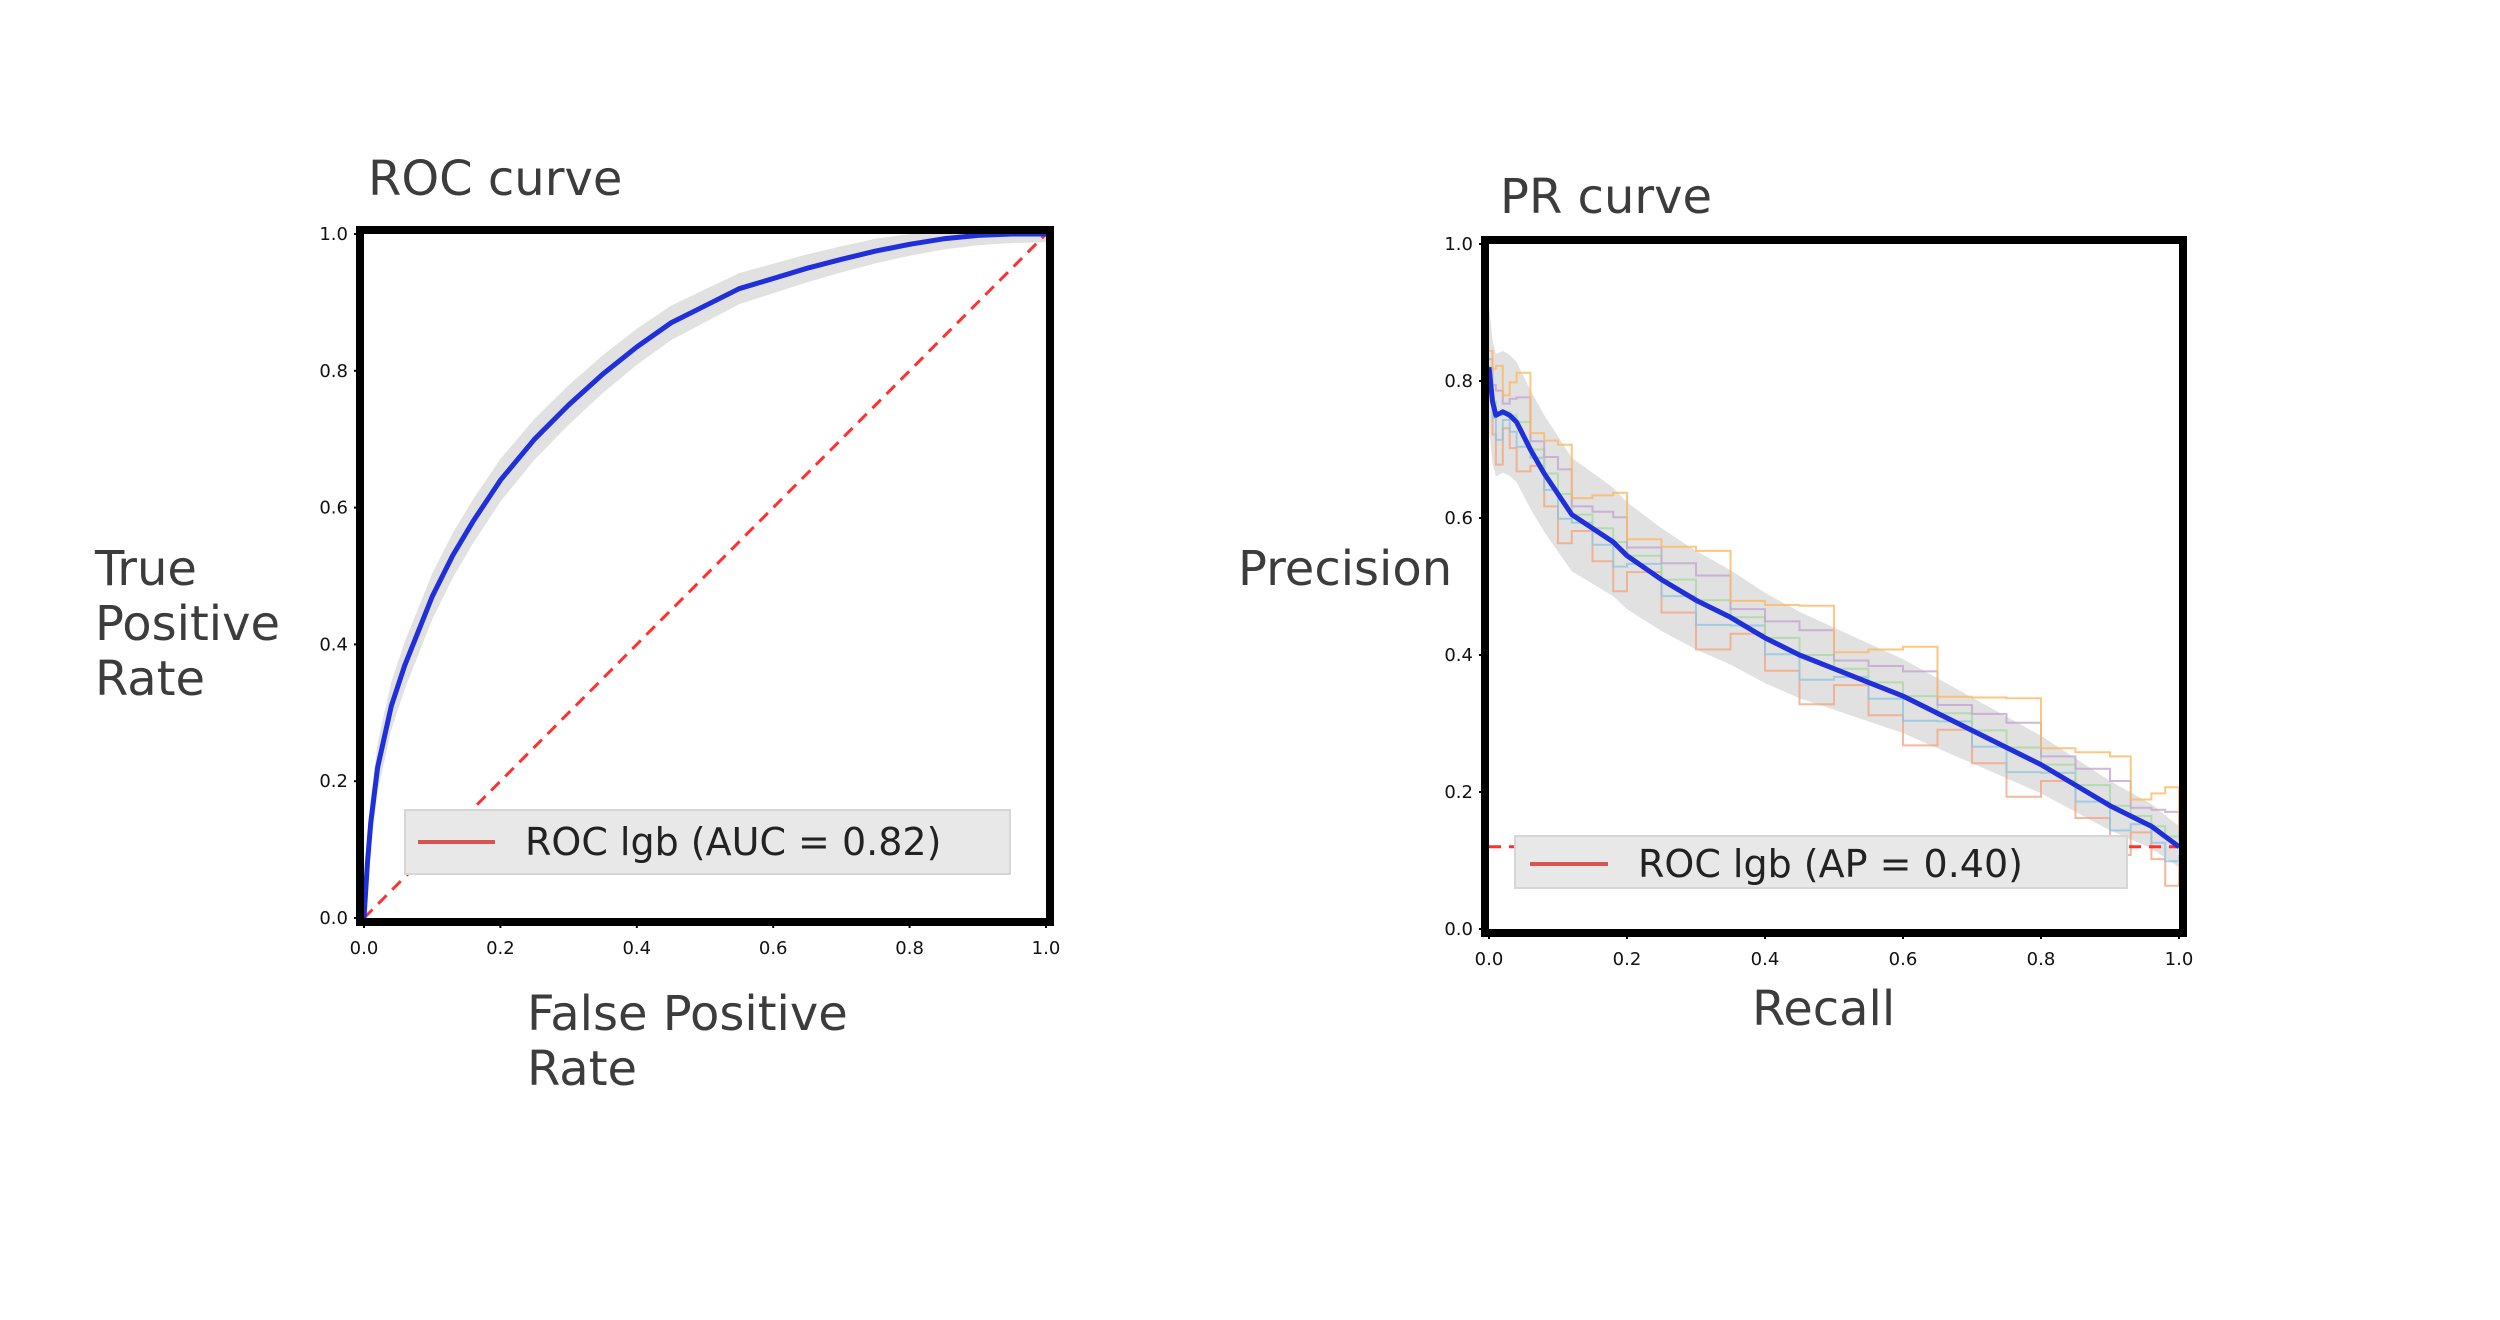 Image resolution: width=2500 pixels, height=1320 pixels. I want to click on pr-y-tick-label: 0.4, so click(1458, 655).